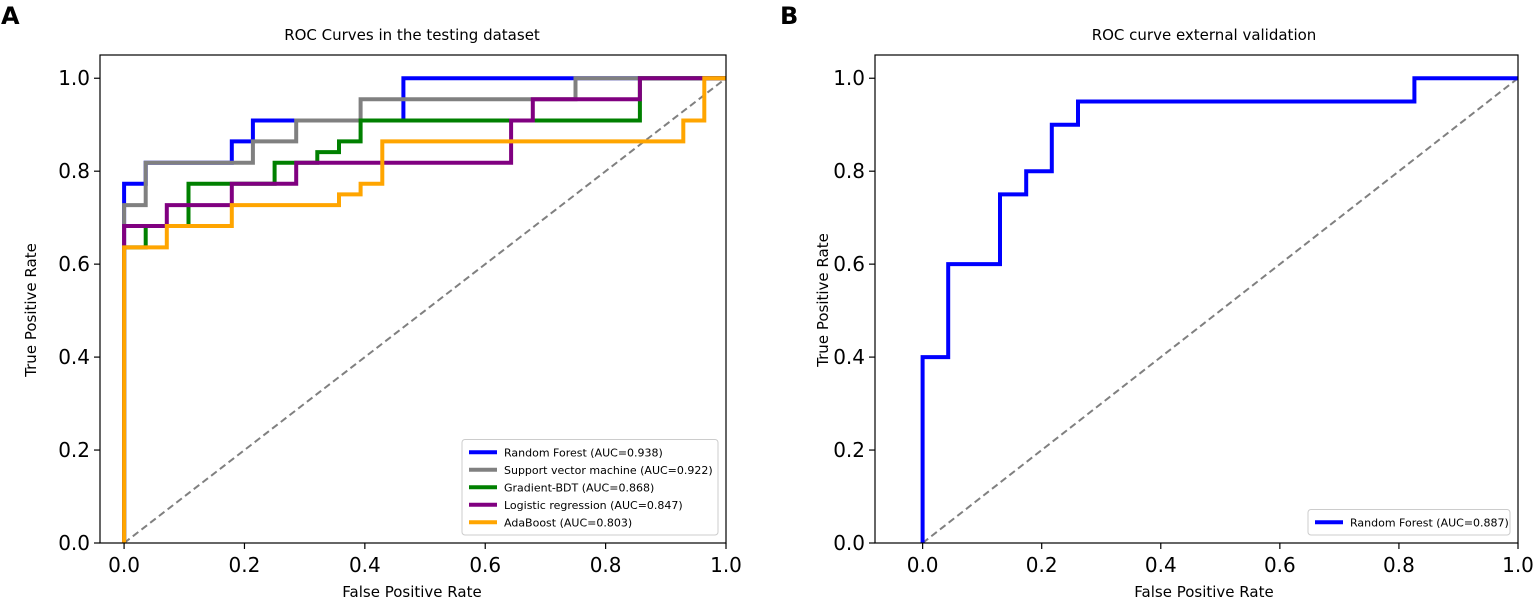  I want to click on x-tick-label-b-5: 1.0, so click(1518, 565).